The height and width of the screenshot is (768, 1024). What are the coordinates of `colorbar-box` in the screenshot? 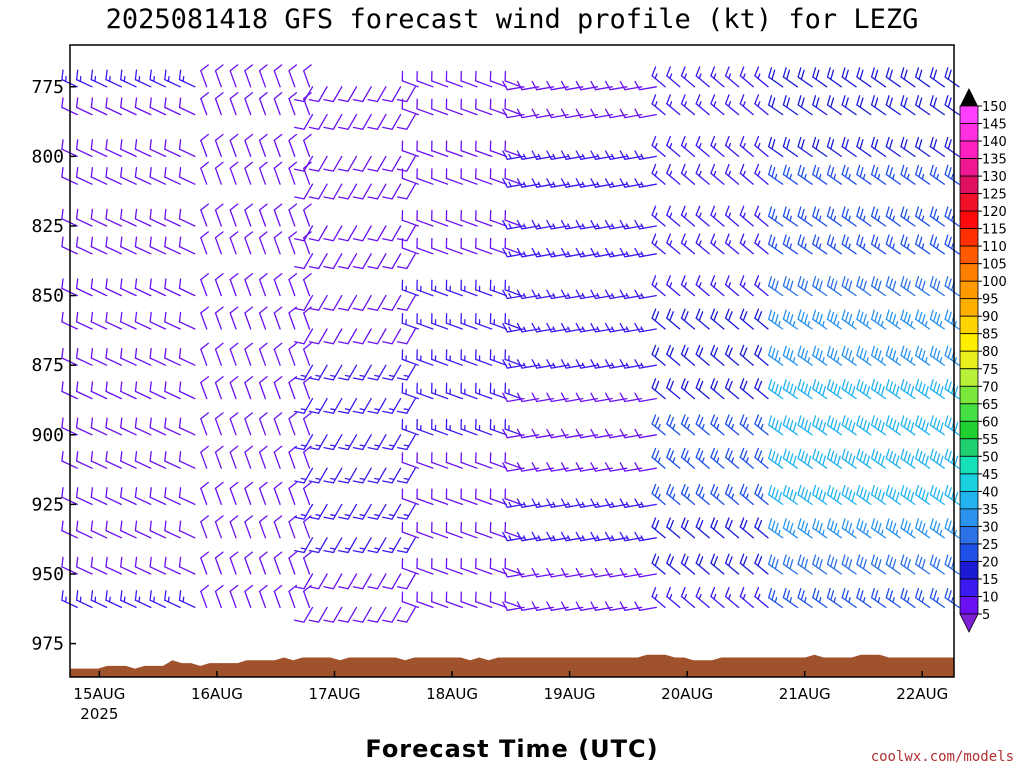 It's located at (969, 360).